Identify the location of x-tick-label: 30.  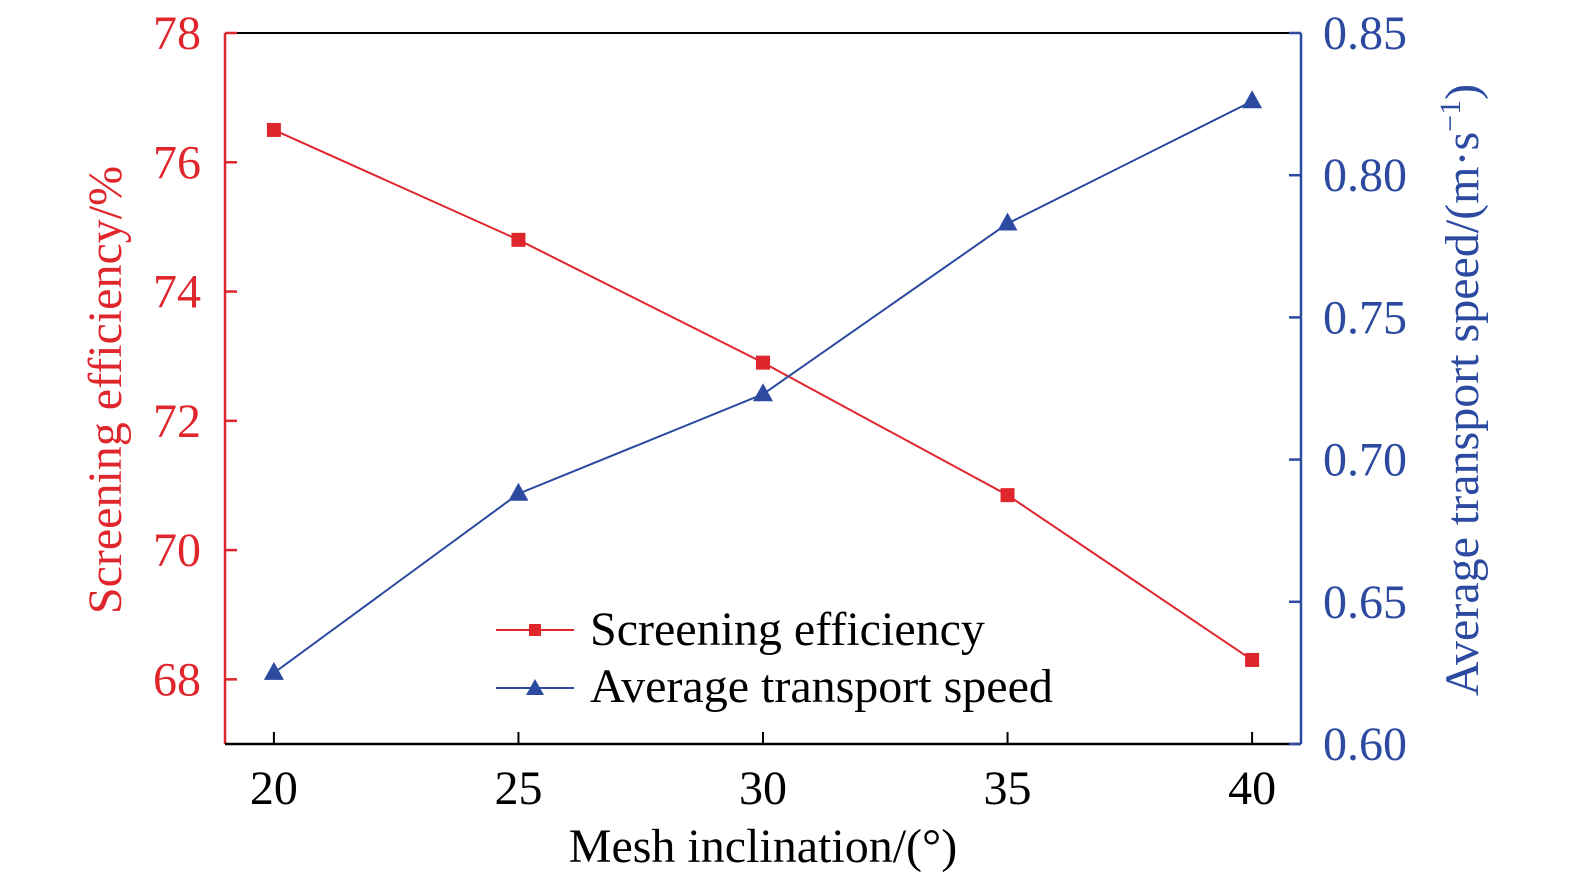
(763, 788).